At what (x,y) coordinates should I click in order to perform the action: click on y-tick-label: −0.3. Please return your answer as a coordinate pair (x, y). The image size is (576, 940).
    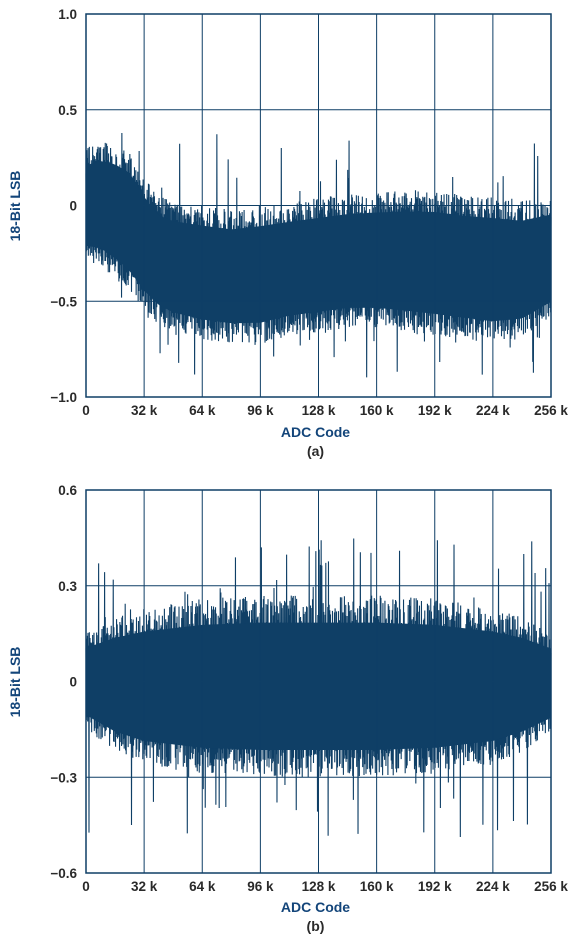
    Looking at the image, I should click on (63, 777).